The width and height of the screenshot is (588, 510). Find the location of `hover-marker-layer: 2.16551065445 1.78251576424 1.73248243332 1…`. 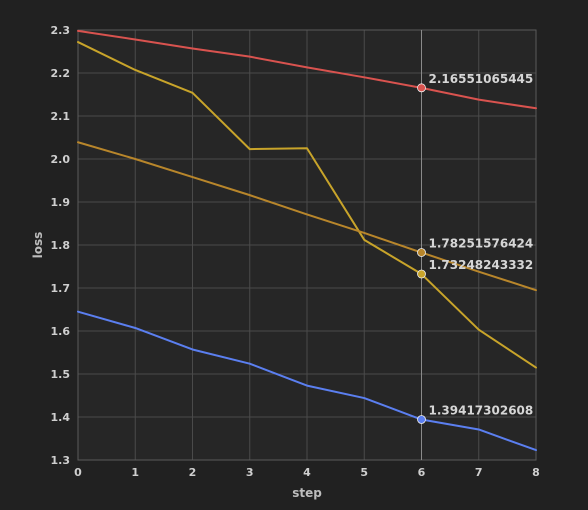

hover-marker-layer: 2.16551065445 1.78251576424 1.73248243332 1… is located at coordinates (475, 248).